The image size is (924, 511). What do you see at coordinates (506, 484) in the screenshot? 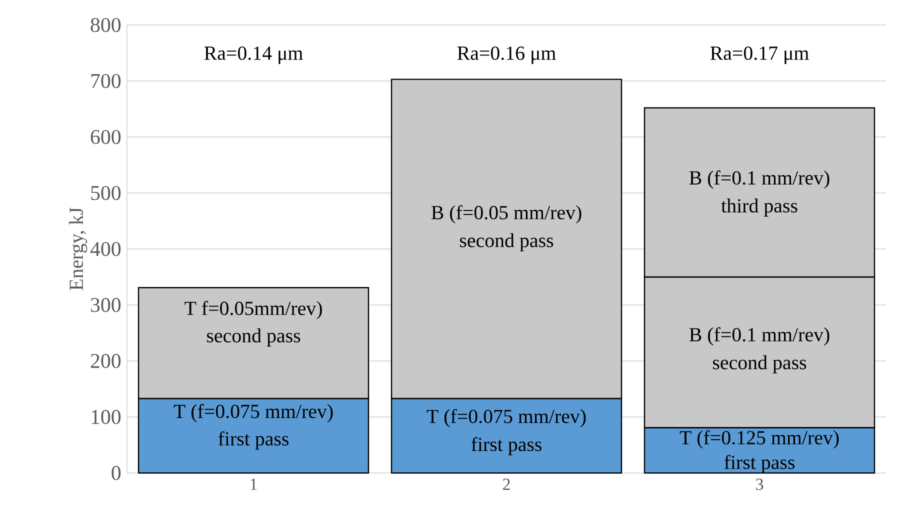
I see `x-tick-label: 2` at bounding box center [506, 484].